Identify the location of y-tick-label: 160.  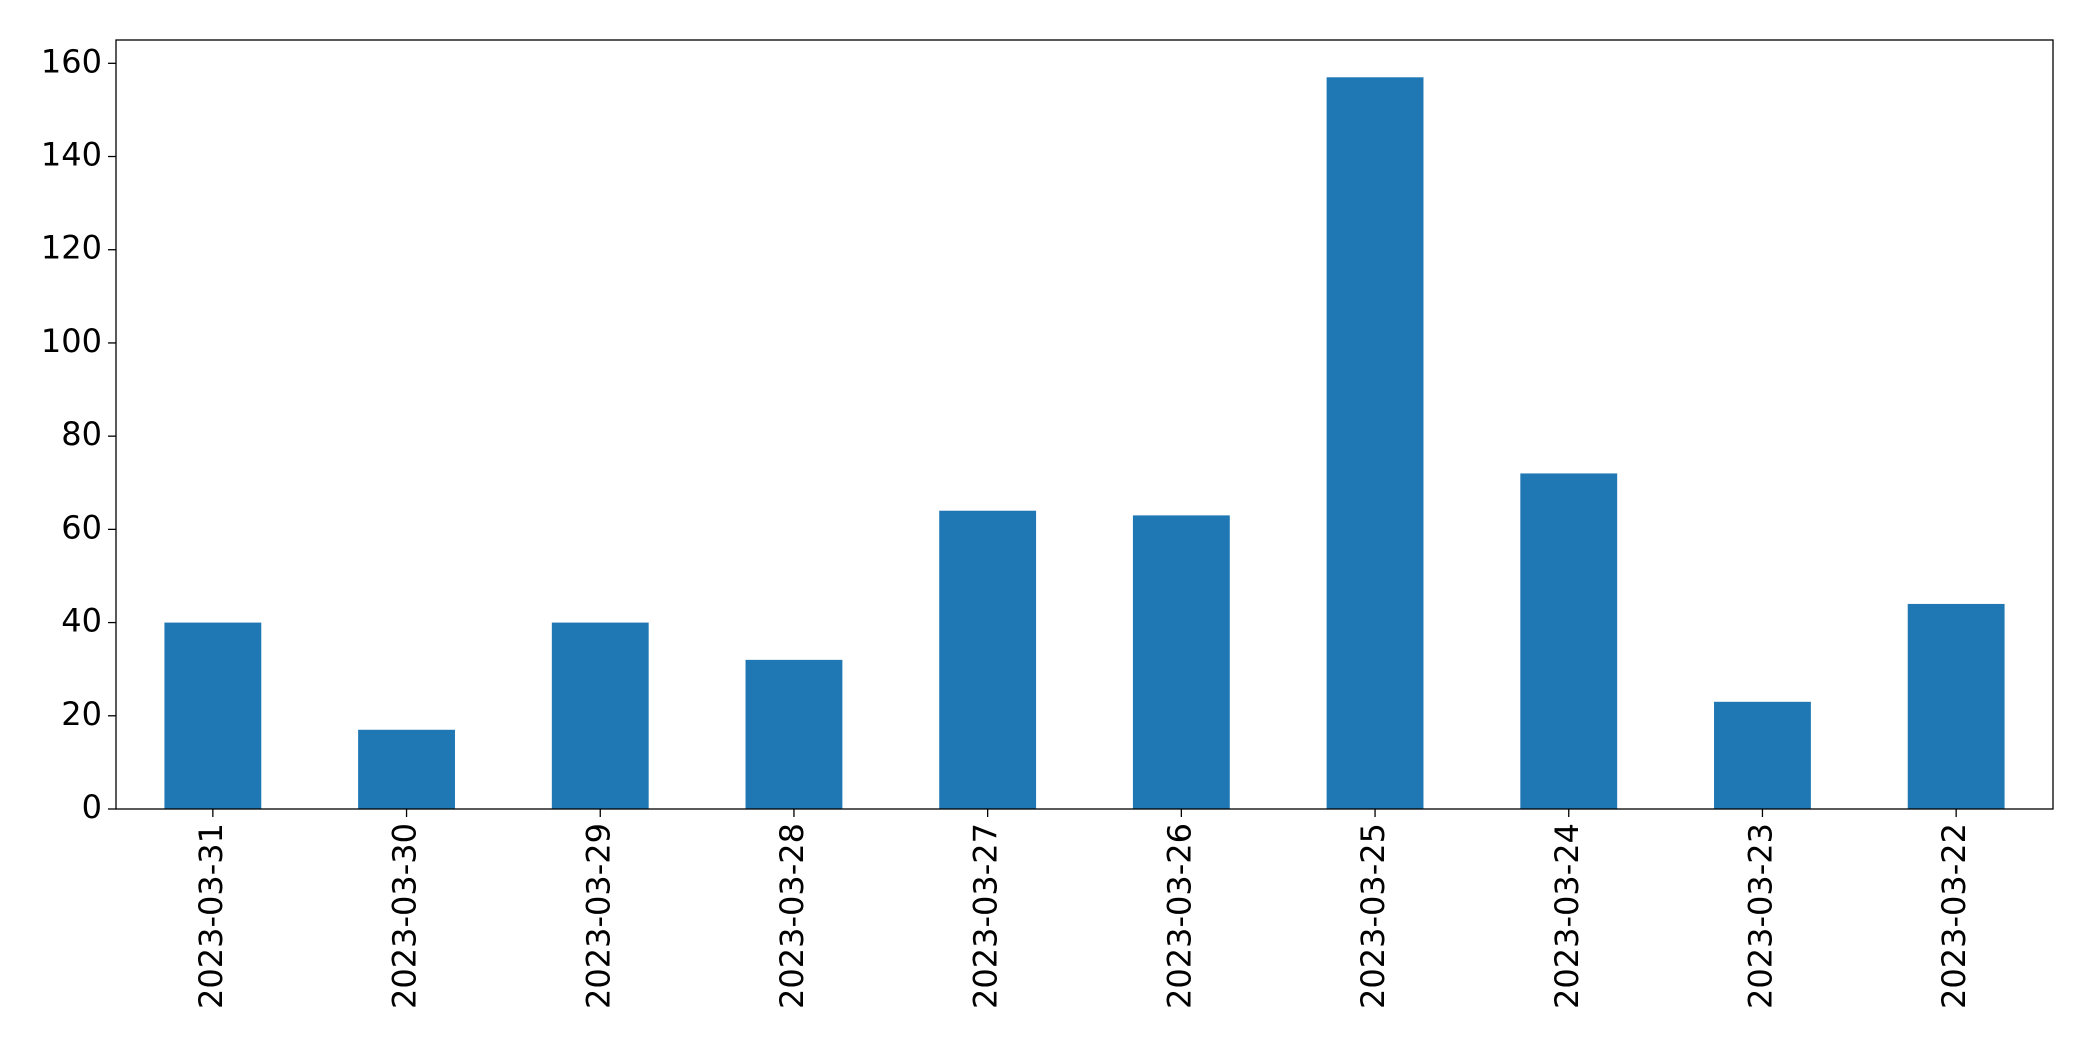
(71, 61).